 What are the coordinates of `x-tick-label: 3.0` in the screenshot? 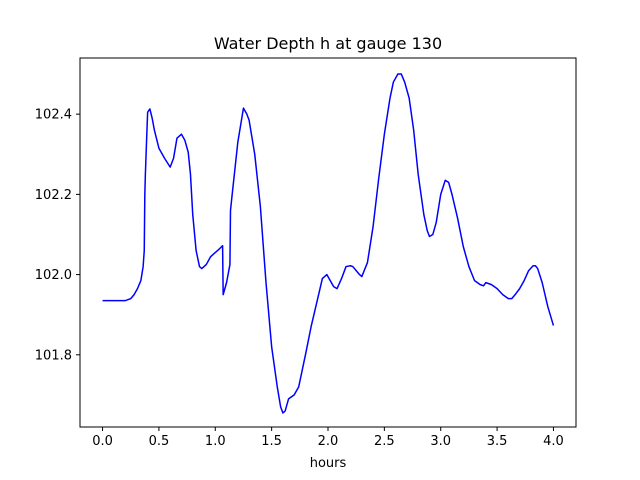 It's located at (440, 441).